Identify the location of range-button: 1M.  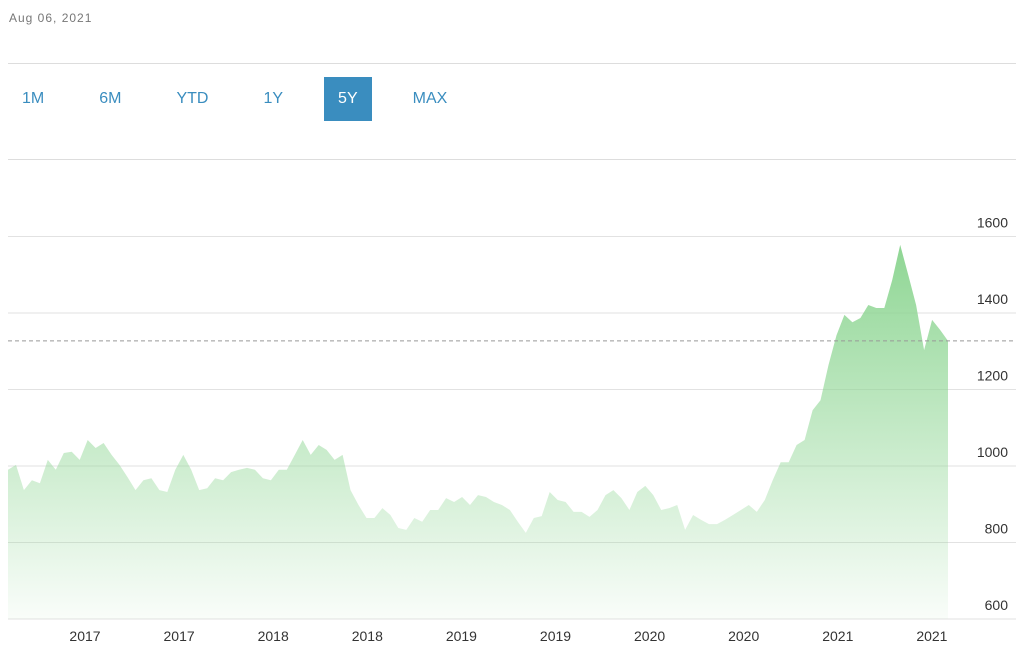
(33, 98).